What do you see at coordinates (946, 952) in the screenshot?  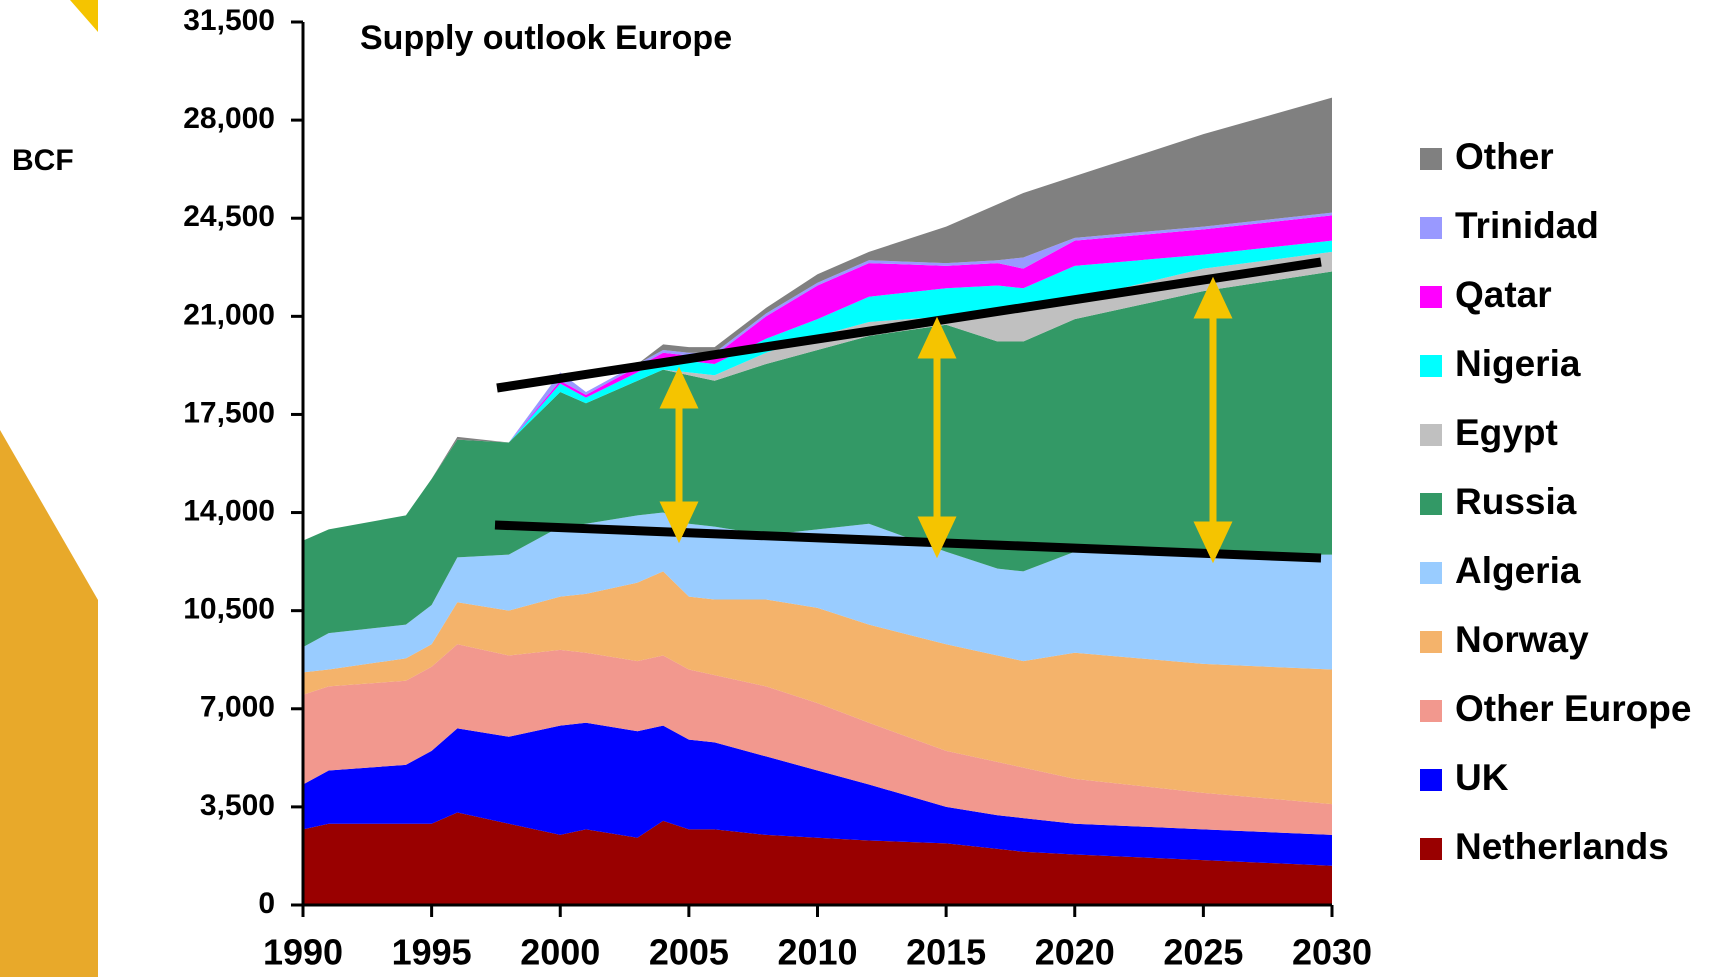 I see `x-tick-label: 2015` at bounding box center [946, 952].